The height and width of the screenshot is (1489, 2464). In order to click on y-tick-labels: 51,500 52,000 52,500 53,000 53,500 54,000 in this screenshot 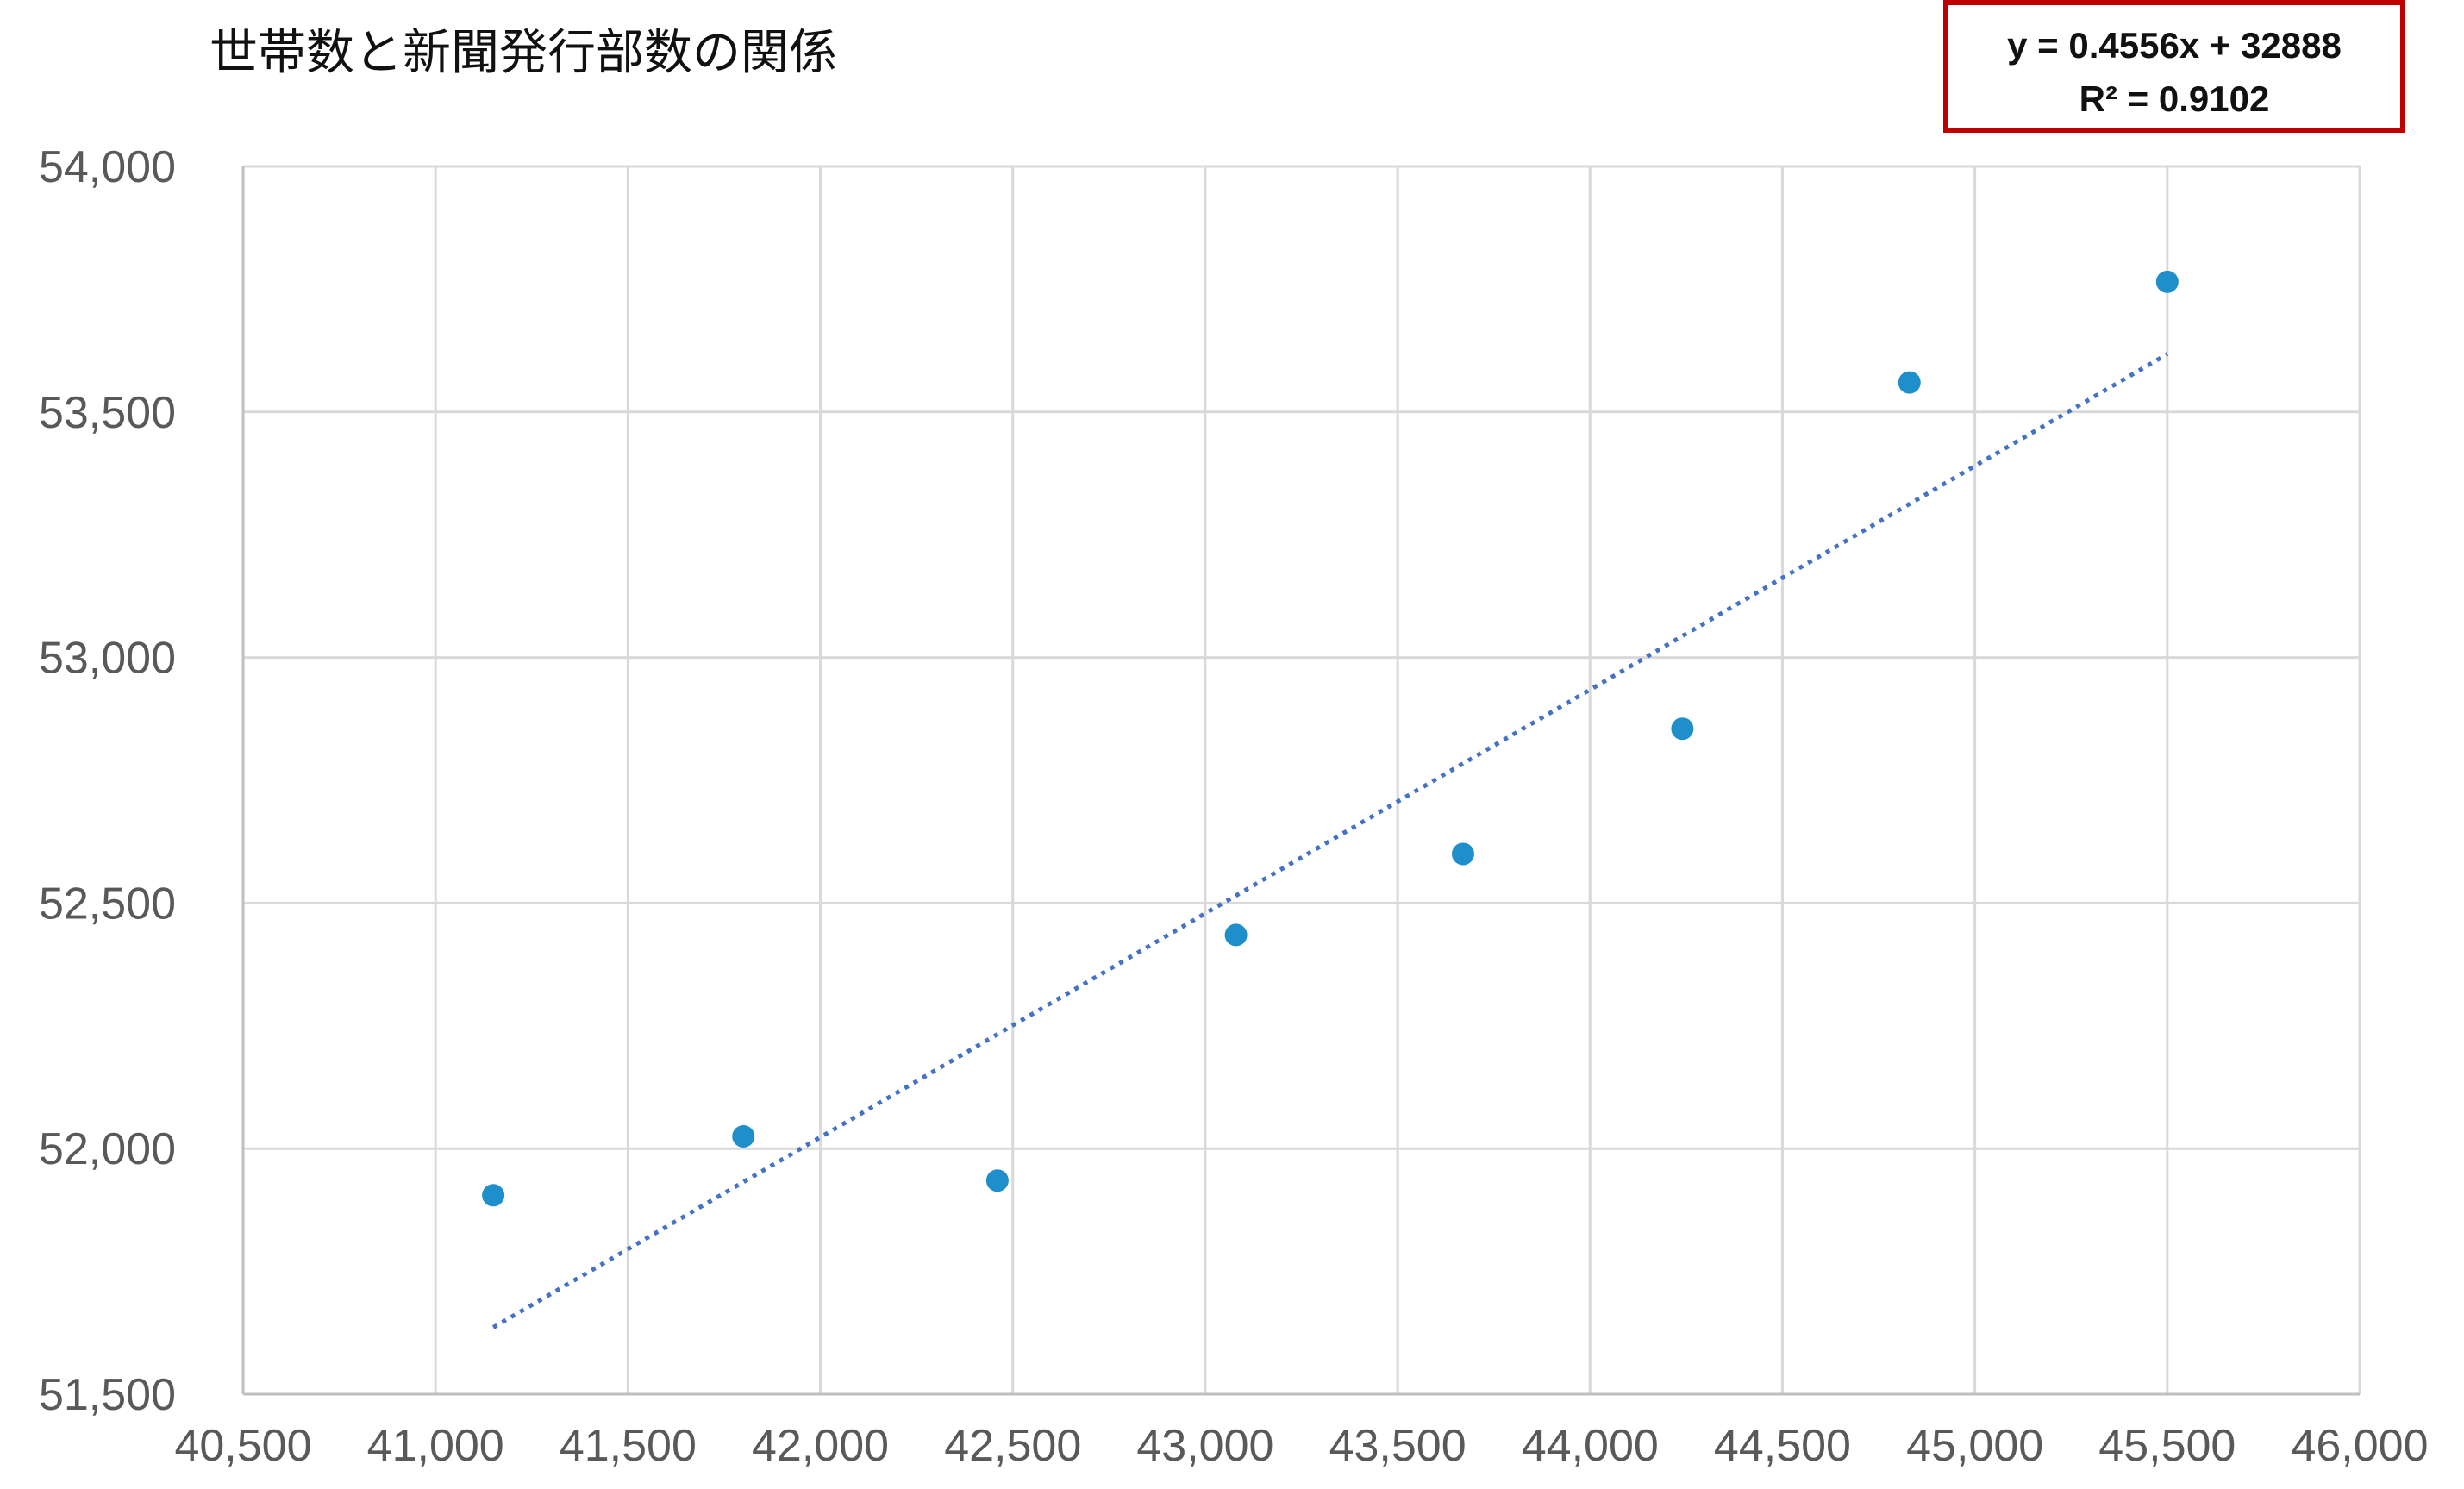, I will do `click(107, 781)`.